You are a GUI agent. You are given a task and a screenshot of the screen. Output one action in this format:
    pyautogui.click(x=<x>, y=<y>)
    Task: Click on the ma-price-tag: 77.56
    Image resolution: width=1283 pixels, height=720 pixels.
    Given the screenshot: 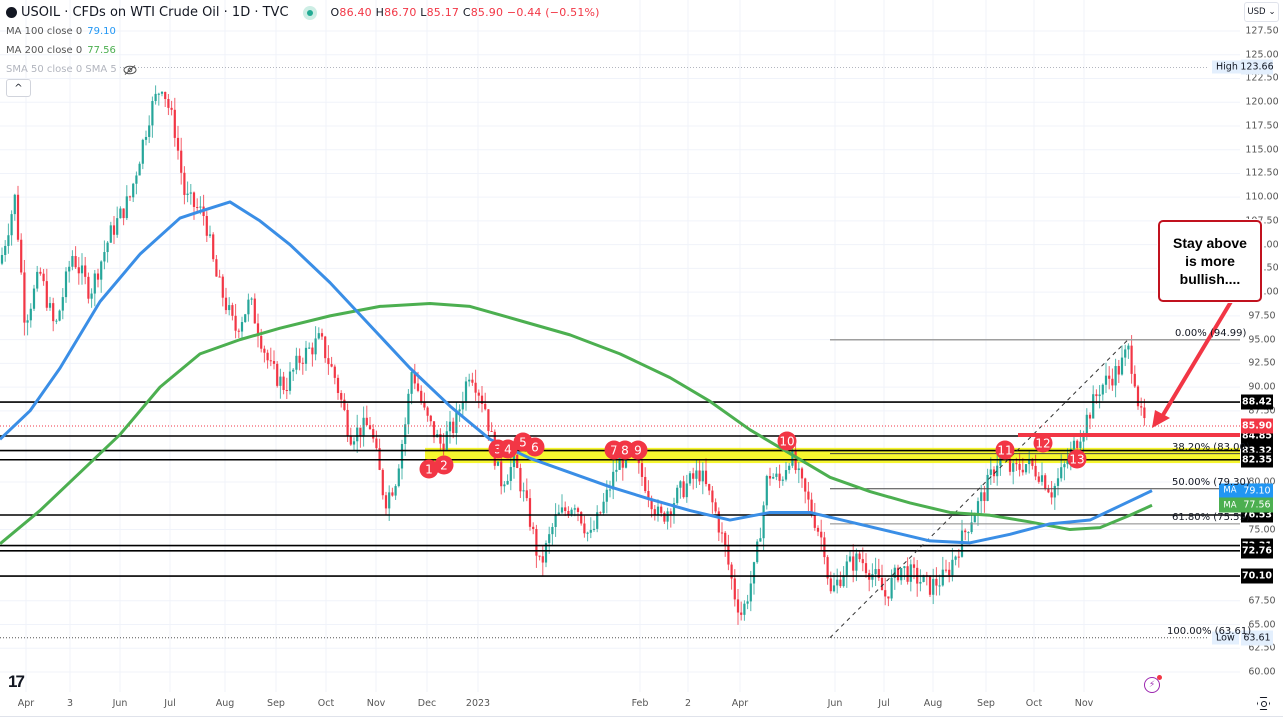 What is the action you would take?
    pyautogui.click(x=1257, y=505)
    